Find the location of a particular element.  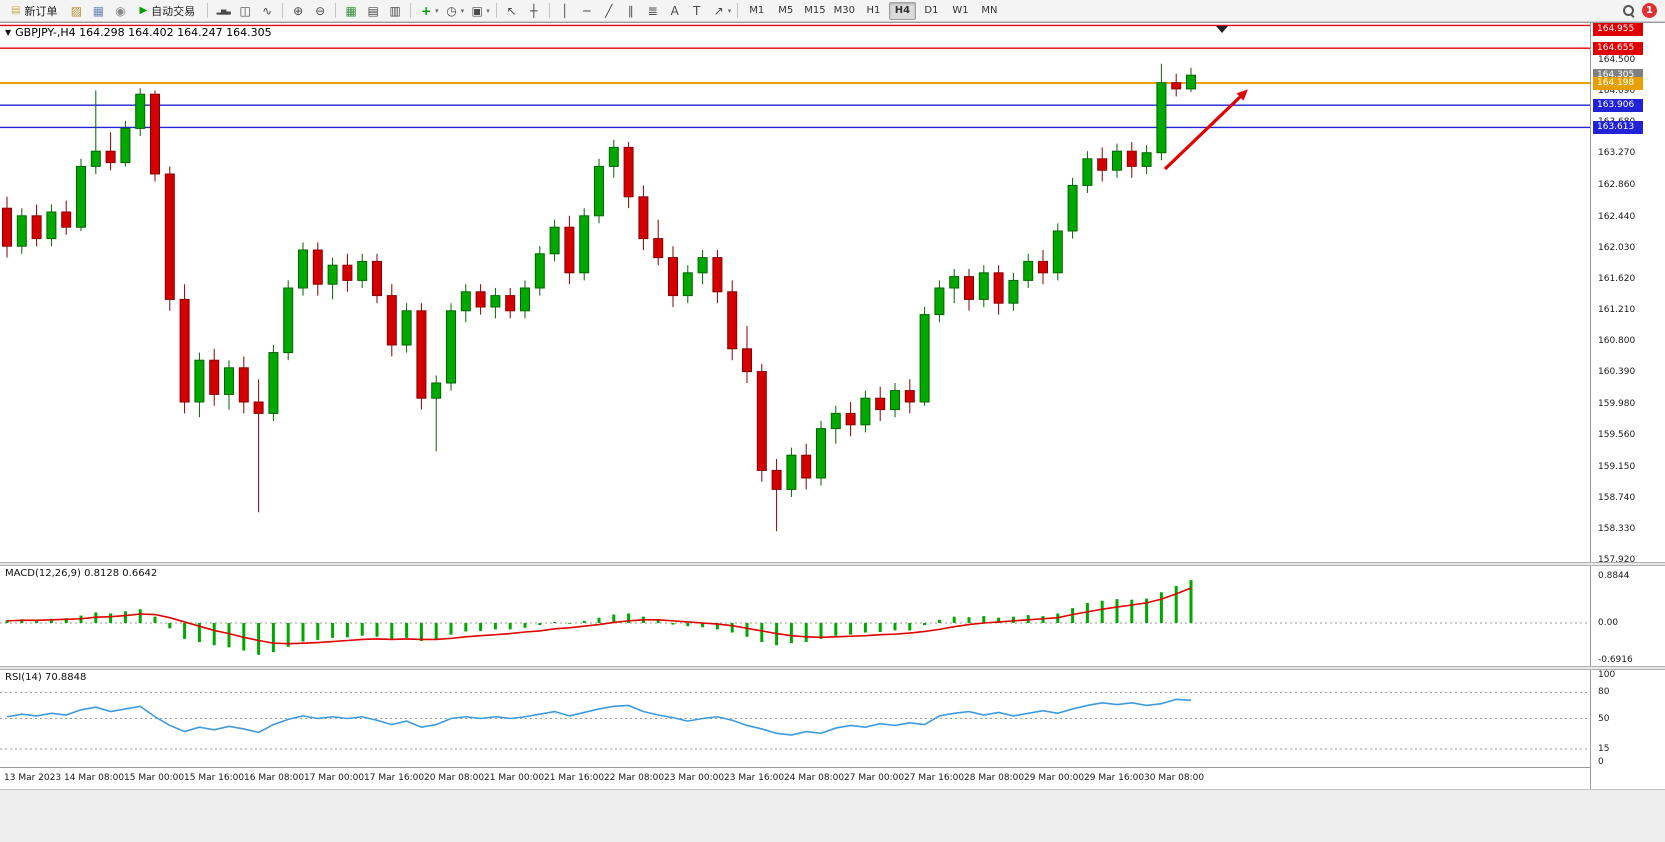

market-watch-icon: ◉ is located at coordinates (120, 10).